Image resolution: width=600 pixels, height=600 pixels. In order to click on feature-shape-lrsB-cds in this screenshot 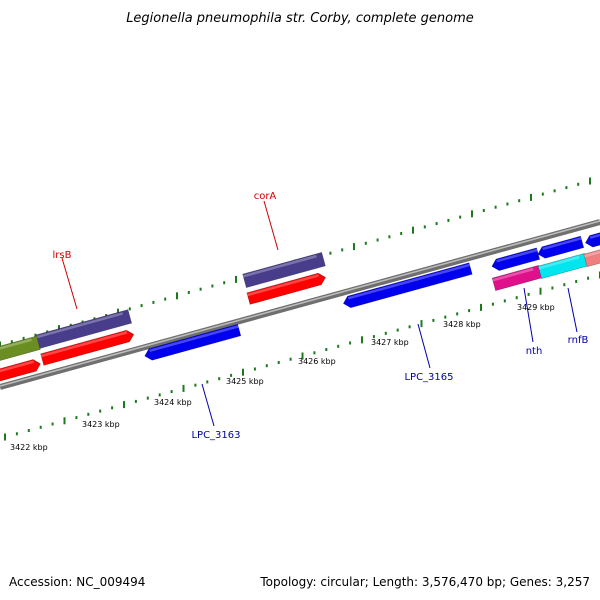, I will do `click(87, 347)`.